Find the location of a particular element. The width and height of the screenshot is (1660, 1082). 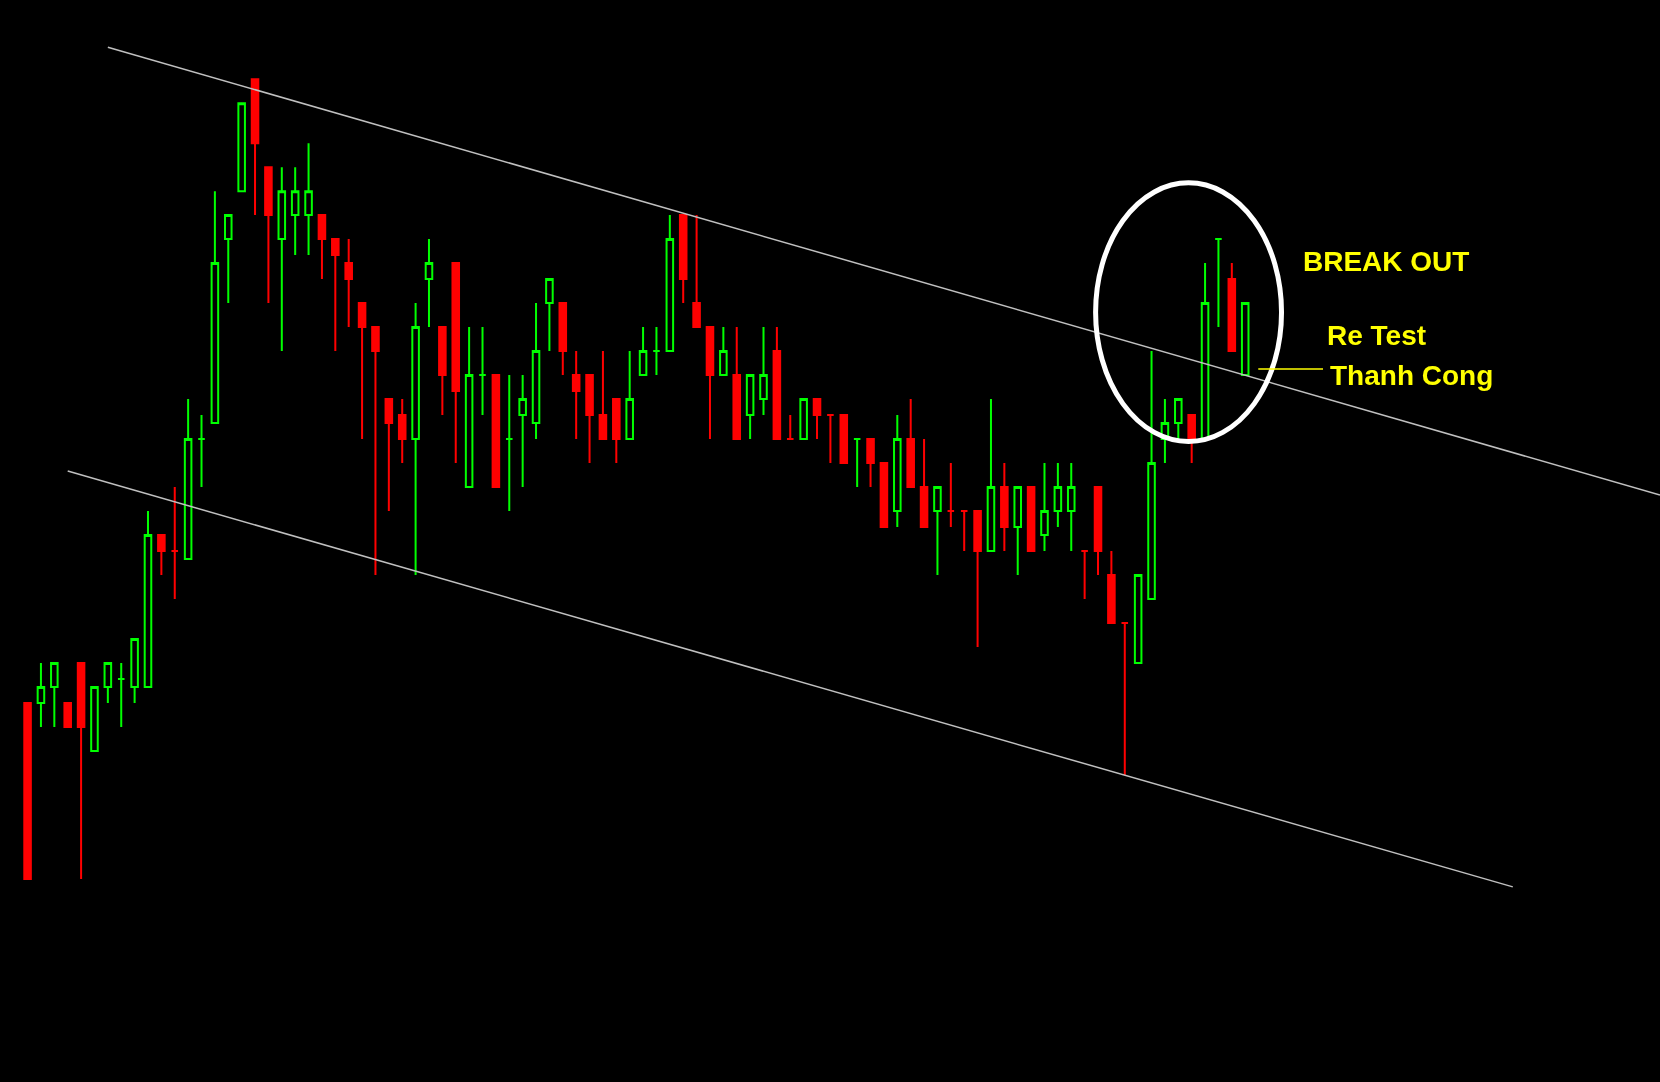

annotation: Thanh Cong is located at coordinates (1412, 375).